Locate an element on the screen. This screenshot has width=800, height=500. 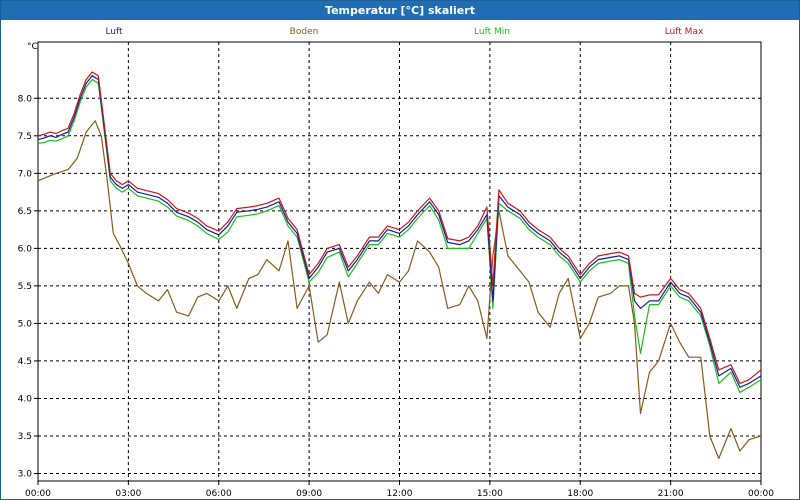
y-tick-label: 4.0 is located at coordinates (25, 399).